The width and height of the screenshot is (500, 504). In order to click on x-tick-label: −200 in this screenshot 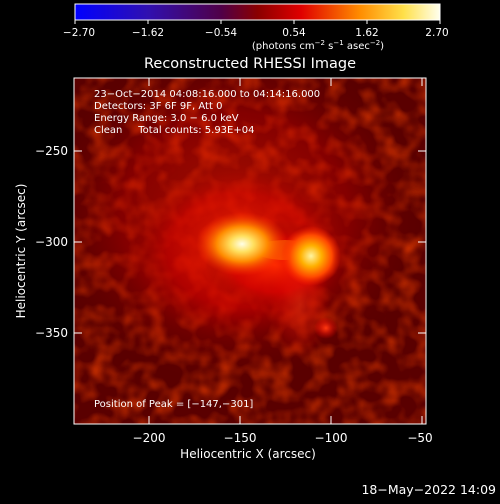, I will do `click(149, 438)`.